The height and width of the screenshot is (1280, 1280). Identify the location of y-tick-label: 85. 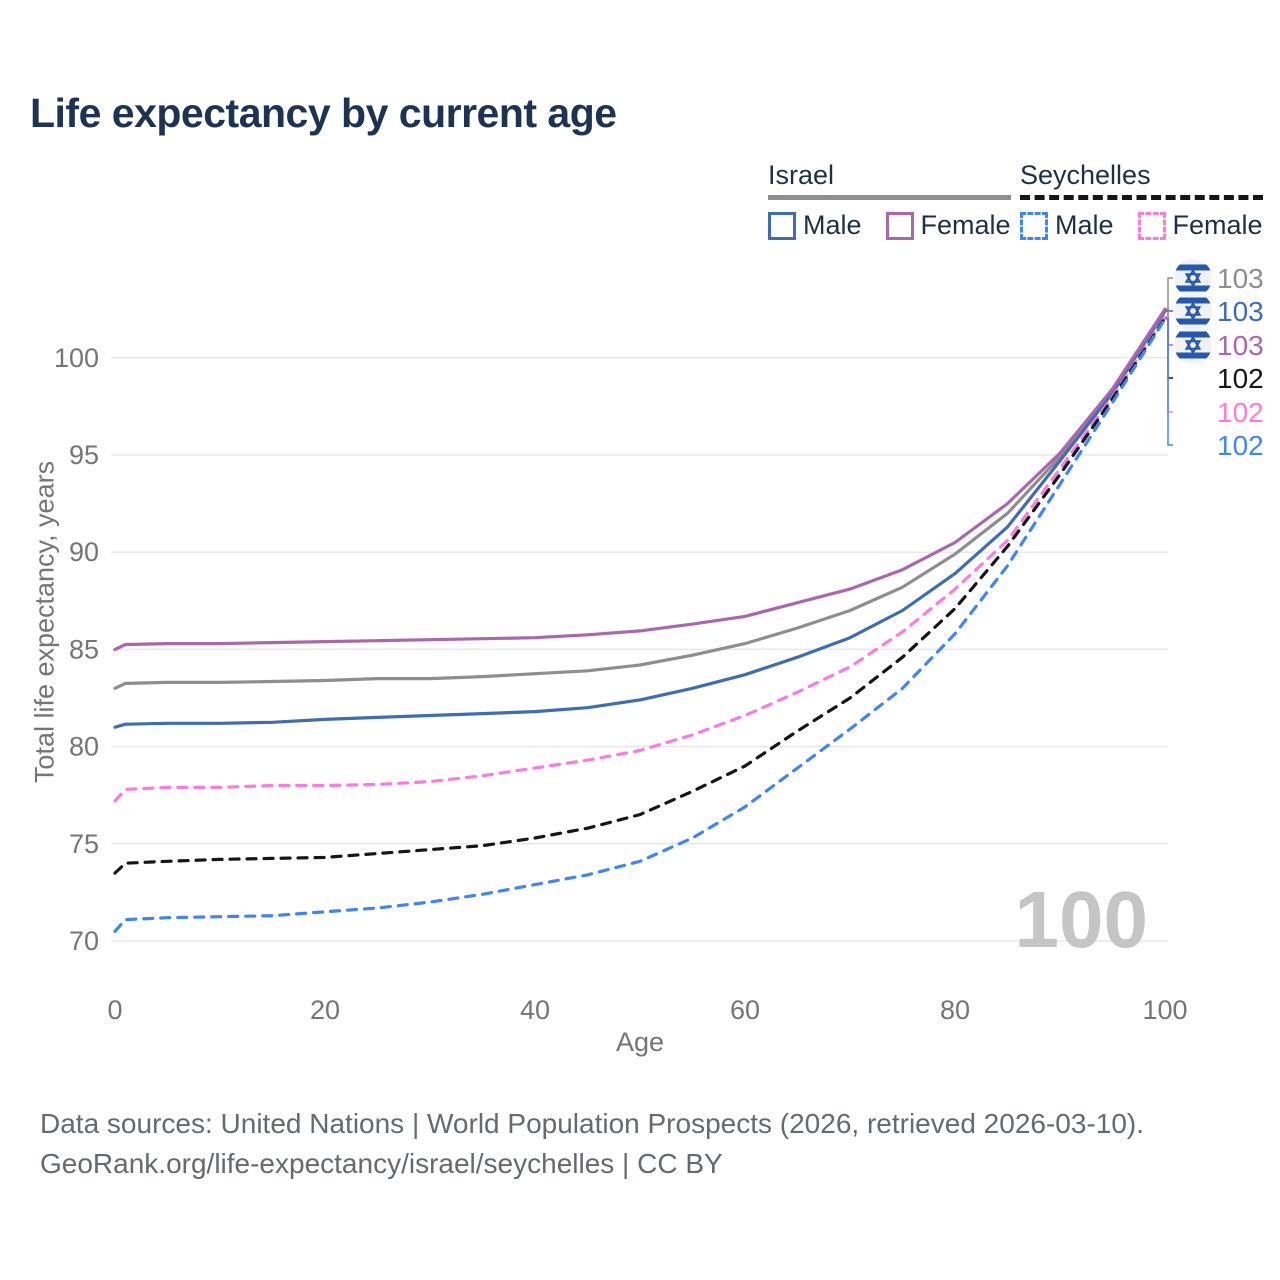
(84, 649).